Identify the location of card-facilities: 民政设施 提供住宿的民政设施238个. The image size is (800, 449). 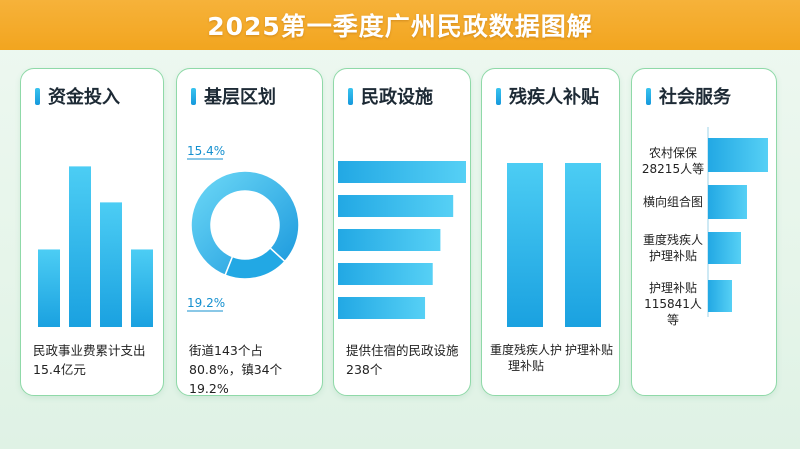
(402, 232).